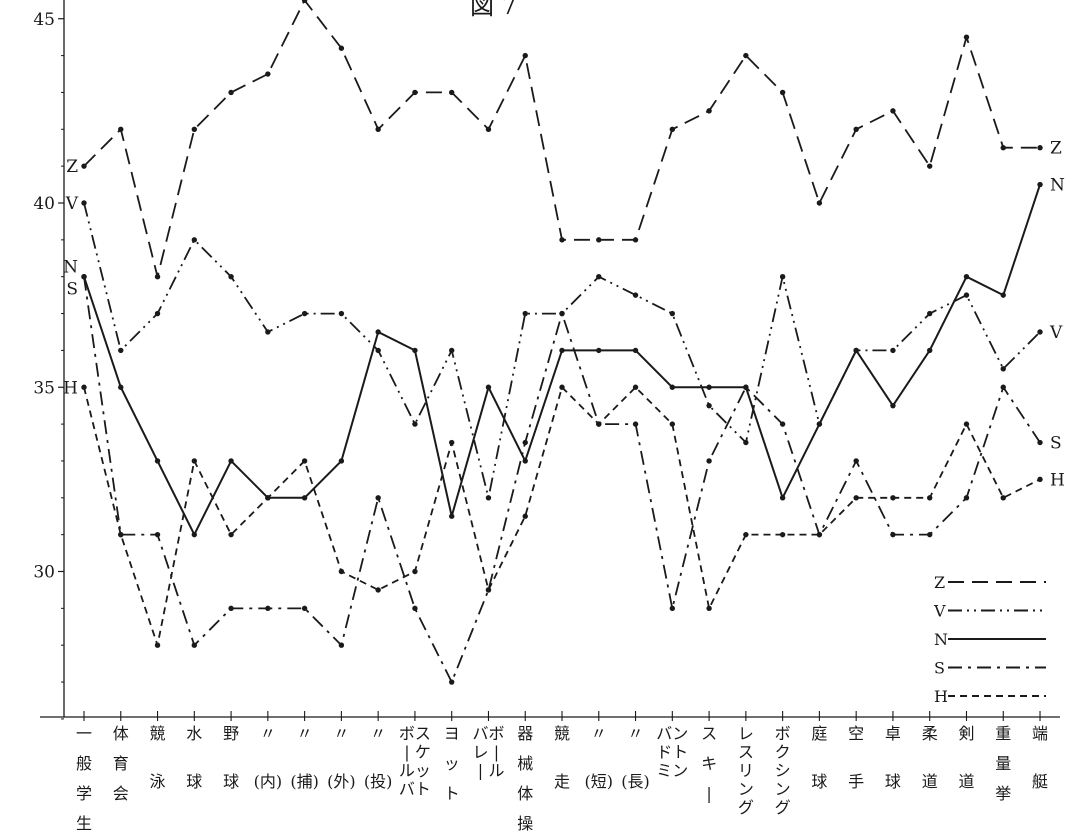  Describe the element at coordinates (44, 573) in the screenshot. I see `y-tick-label: 30` at that location.